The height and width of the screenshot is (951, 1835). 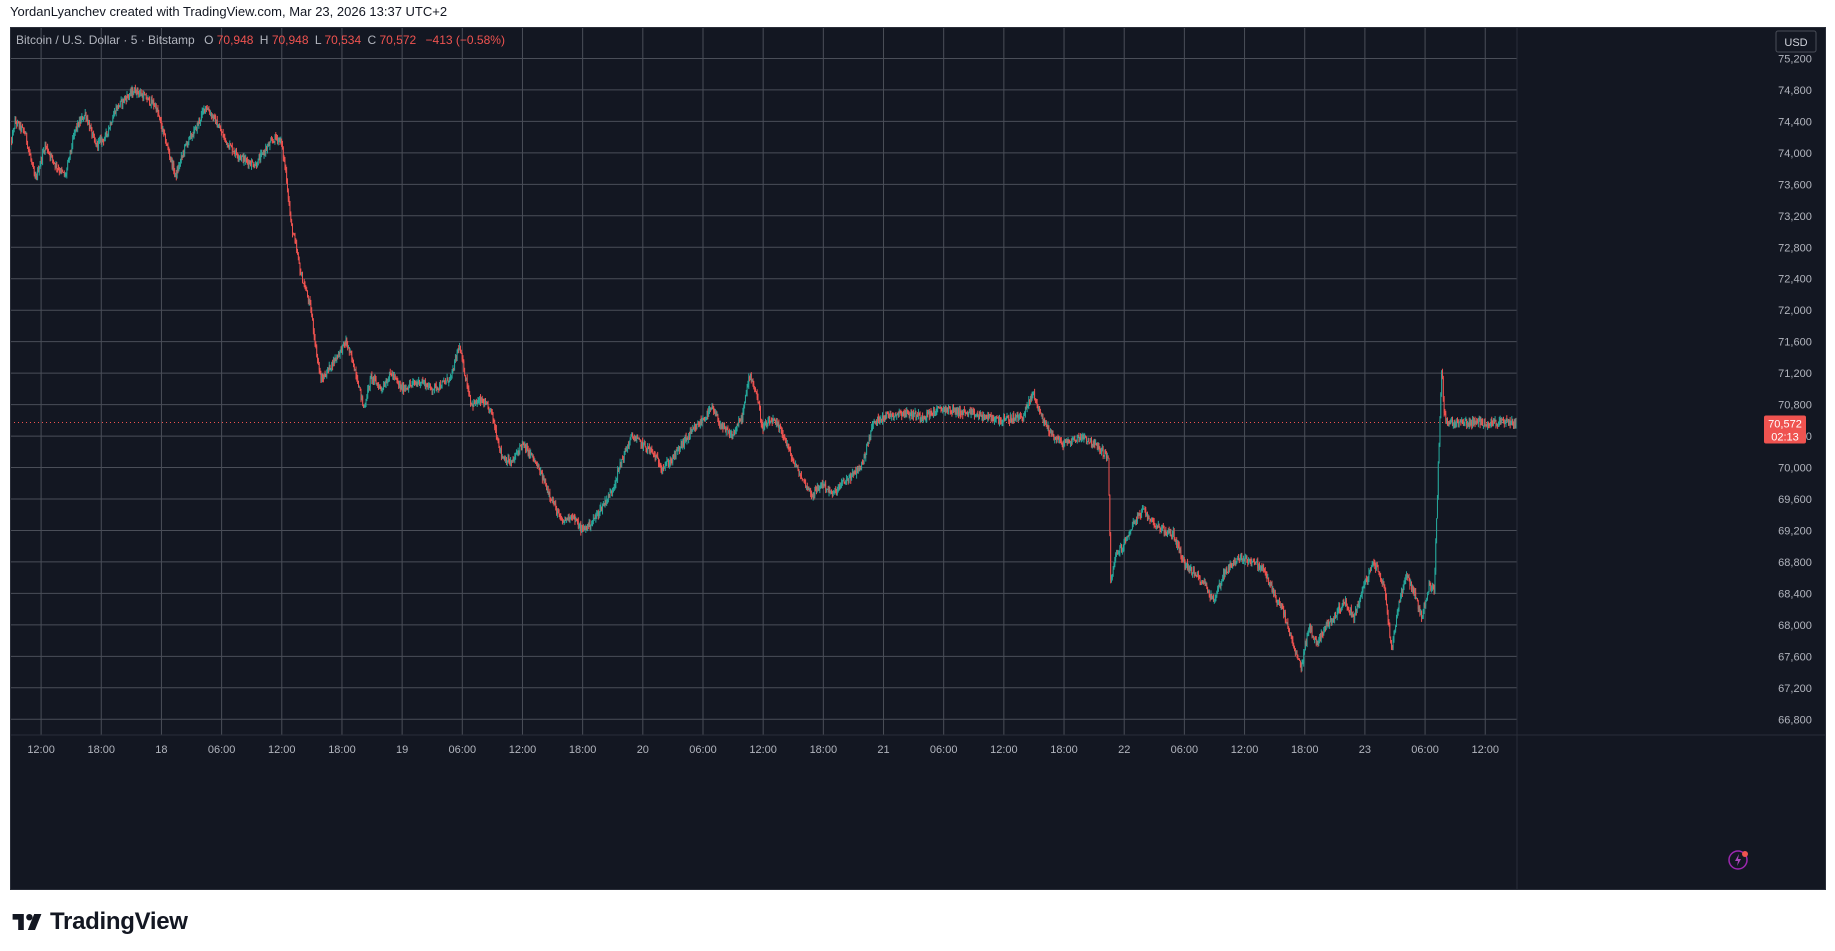 I want to click on y-tick-label: 71,600, so click(x=1795, y=343).